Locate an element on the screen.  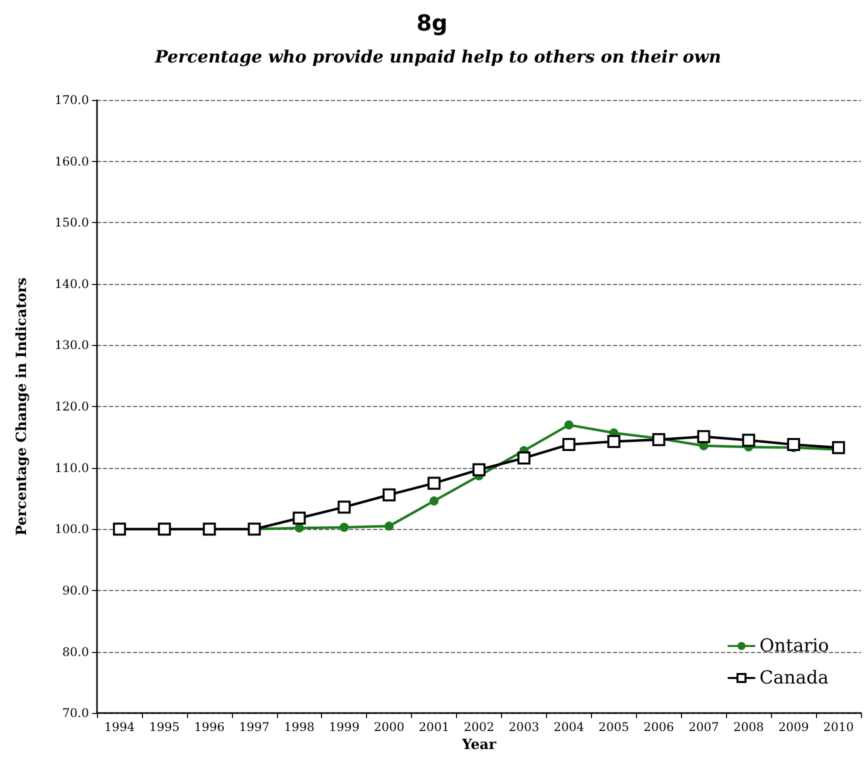
legend-label: Canada is located at coordinates (794, 678).